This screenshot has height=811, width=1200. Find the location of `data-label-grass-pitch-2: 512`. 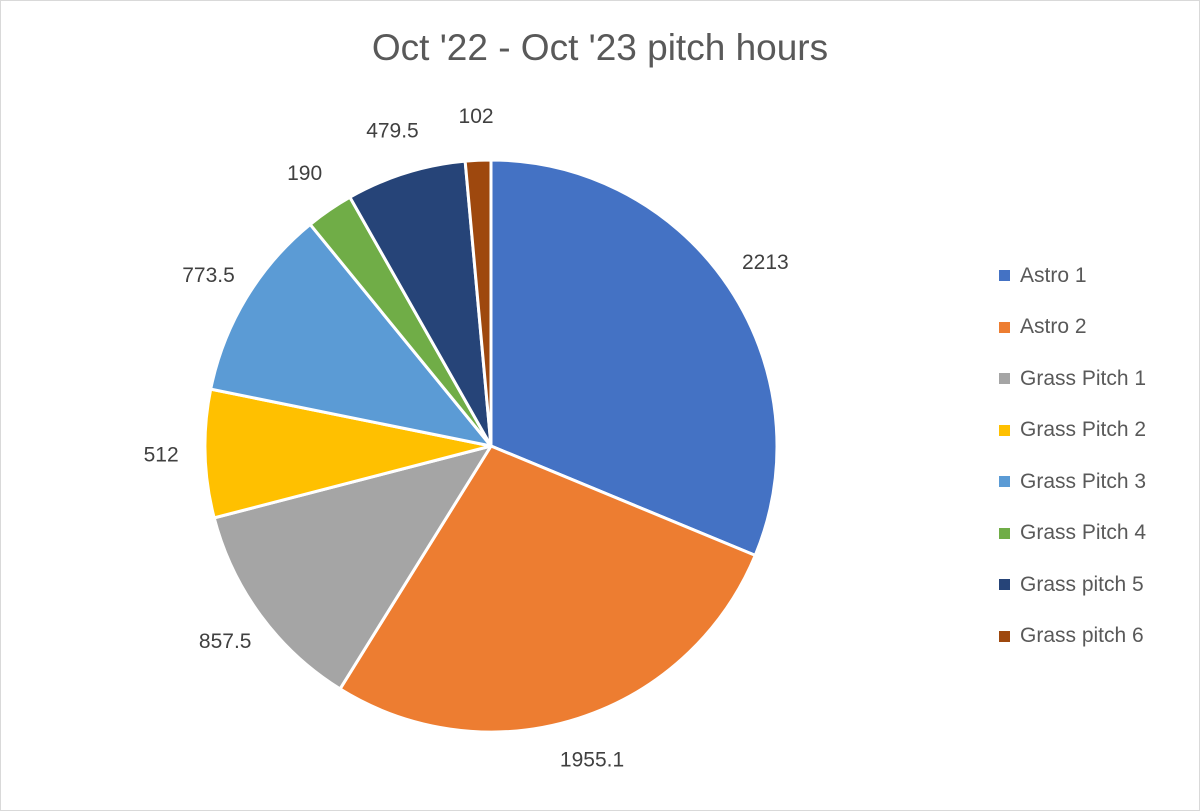

data-label-grass-pitch-2: 512 is located at coordinates (161, 454).